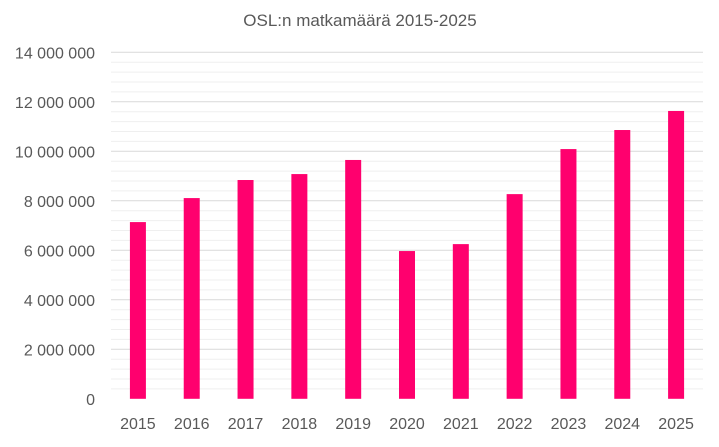 This screenshot has width=719, height=447. Describe the element at coordinates (138, 424) in the screenshot. I see `x-tick-label: 2015` at that location.